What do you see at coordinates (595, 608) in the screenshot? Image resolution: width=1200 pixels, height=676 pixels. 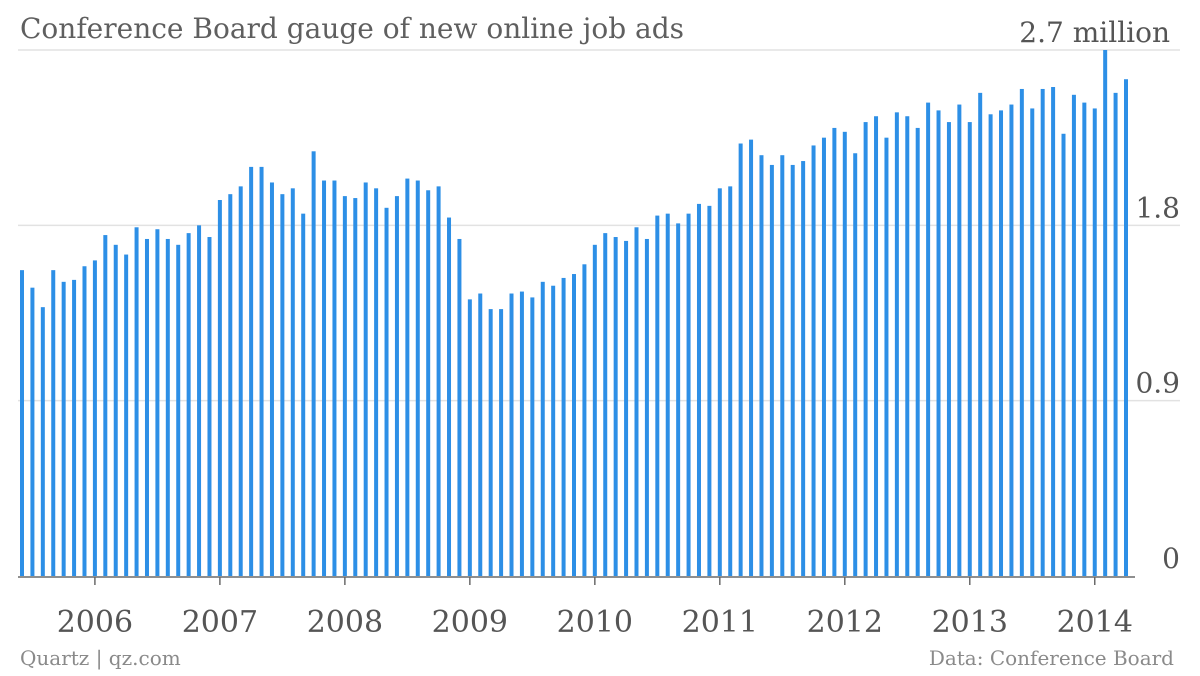 I see `x-axis: 2006 2007 2008 2009 2010 2011 2012 2013 2014` at bounding box center [595, 608].